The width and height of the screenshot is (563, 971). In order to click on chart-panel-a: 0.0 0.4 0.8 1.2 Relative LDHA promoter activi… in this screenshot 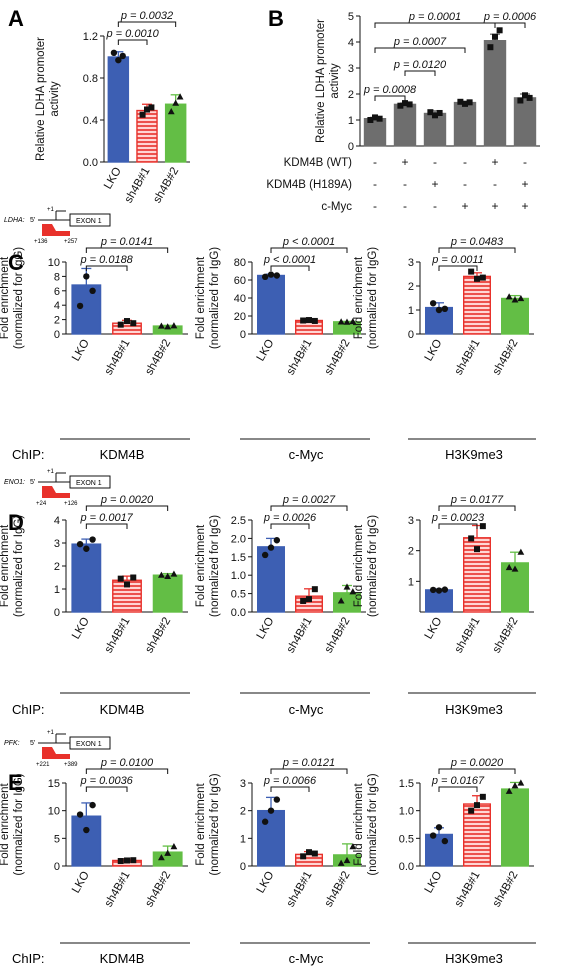, I will do `click(112, 107)`.